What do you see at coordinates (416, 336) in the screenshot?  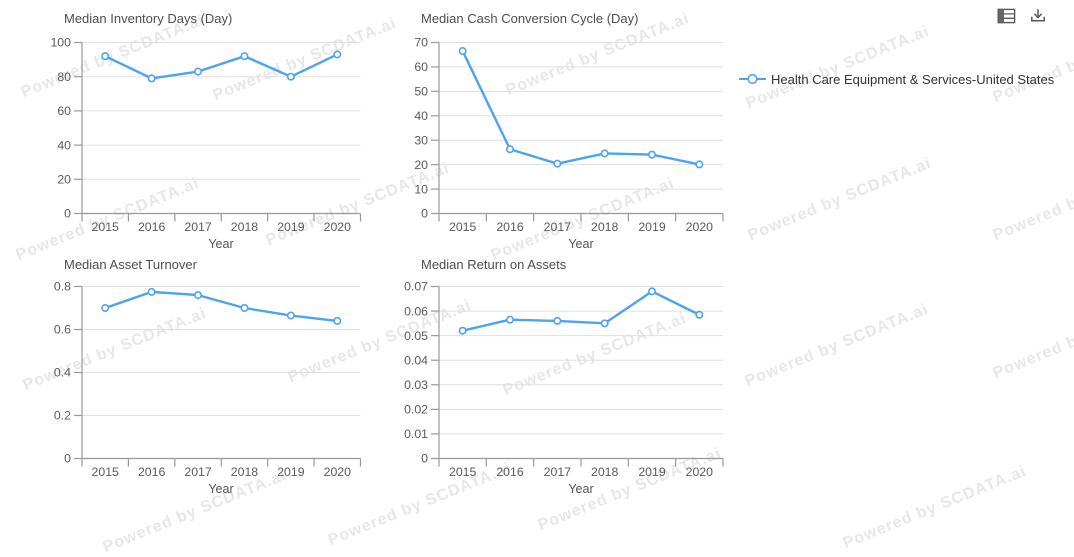 I see `y-tick-label: 0.05` at bounding box center [416, 336].